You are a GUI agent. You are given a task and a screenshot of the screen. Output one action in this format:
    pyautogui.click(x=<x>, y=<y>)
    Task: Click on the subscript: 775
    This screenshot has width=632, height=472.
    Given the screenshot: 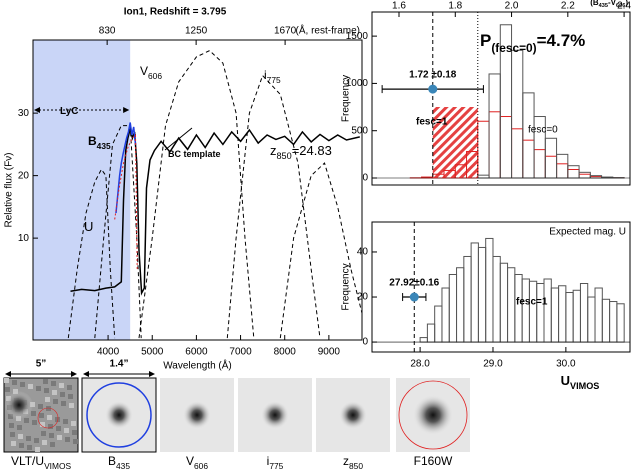 What is the action you would take?
    pyautogui.click(x=274, y=80)
    